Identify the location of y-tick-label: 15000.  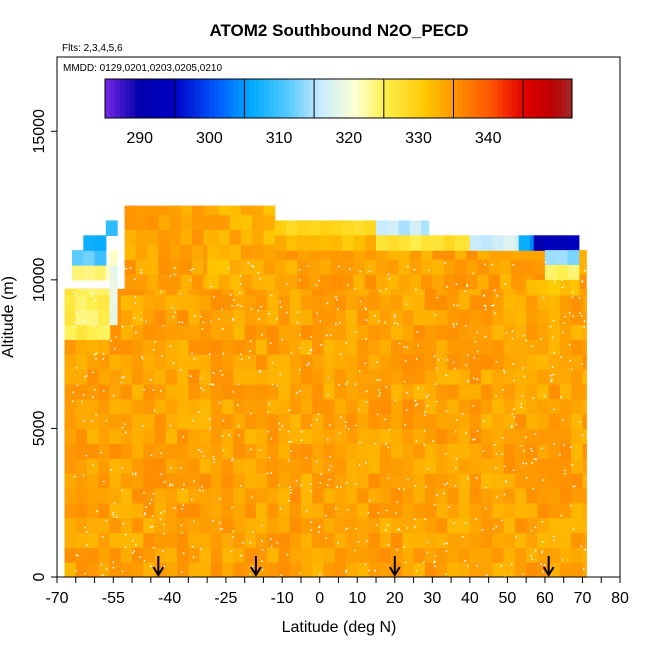
(39, 131).